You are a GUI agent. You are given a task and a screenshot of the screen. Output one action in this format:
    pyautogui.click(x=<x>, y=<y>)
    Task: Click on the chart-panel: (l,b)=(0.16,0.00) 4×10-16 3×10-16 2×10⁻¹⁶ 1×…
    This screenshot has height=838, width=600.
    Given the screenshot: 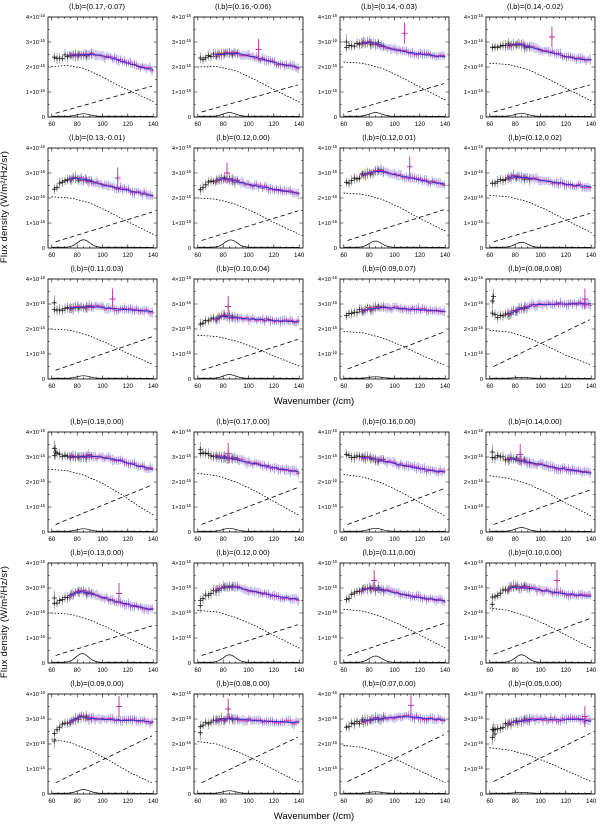 What is the action you would take?
    pyautogui.click(x=379, y=482)
    